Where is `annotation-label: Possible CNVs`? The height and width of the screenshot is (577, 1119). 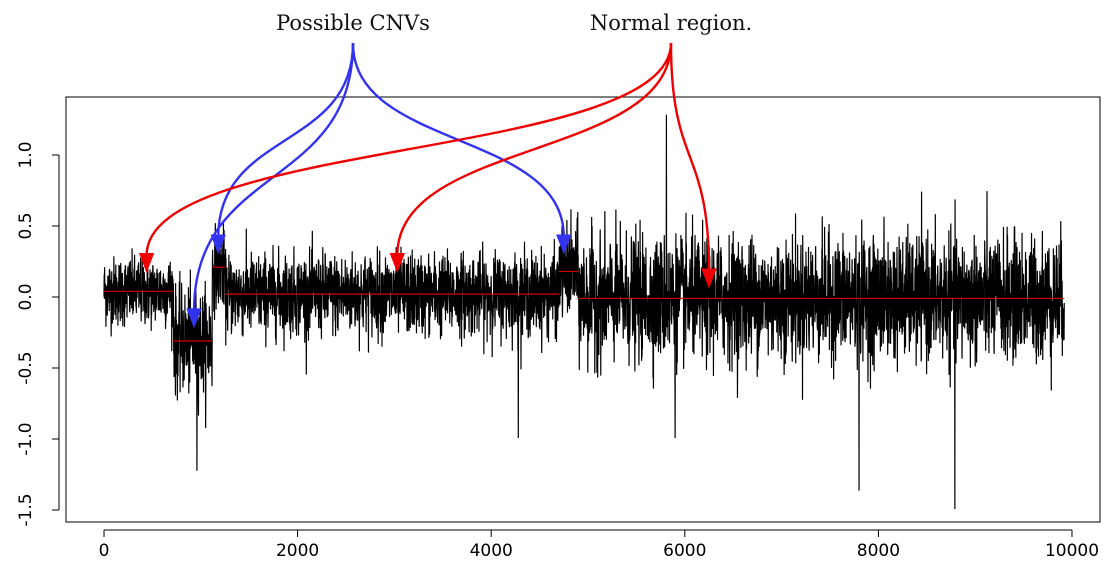 annotation-label: Possible CNVs is located at coordinates (353, 23).